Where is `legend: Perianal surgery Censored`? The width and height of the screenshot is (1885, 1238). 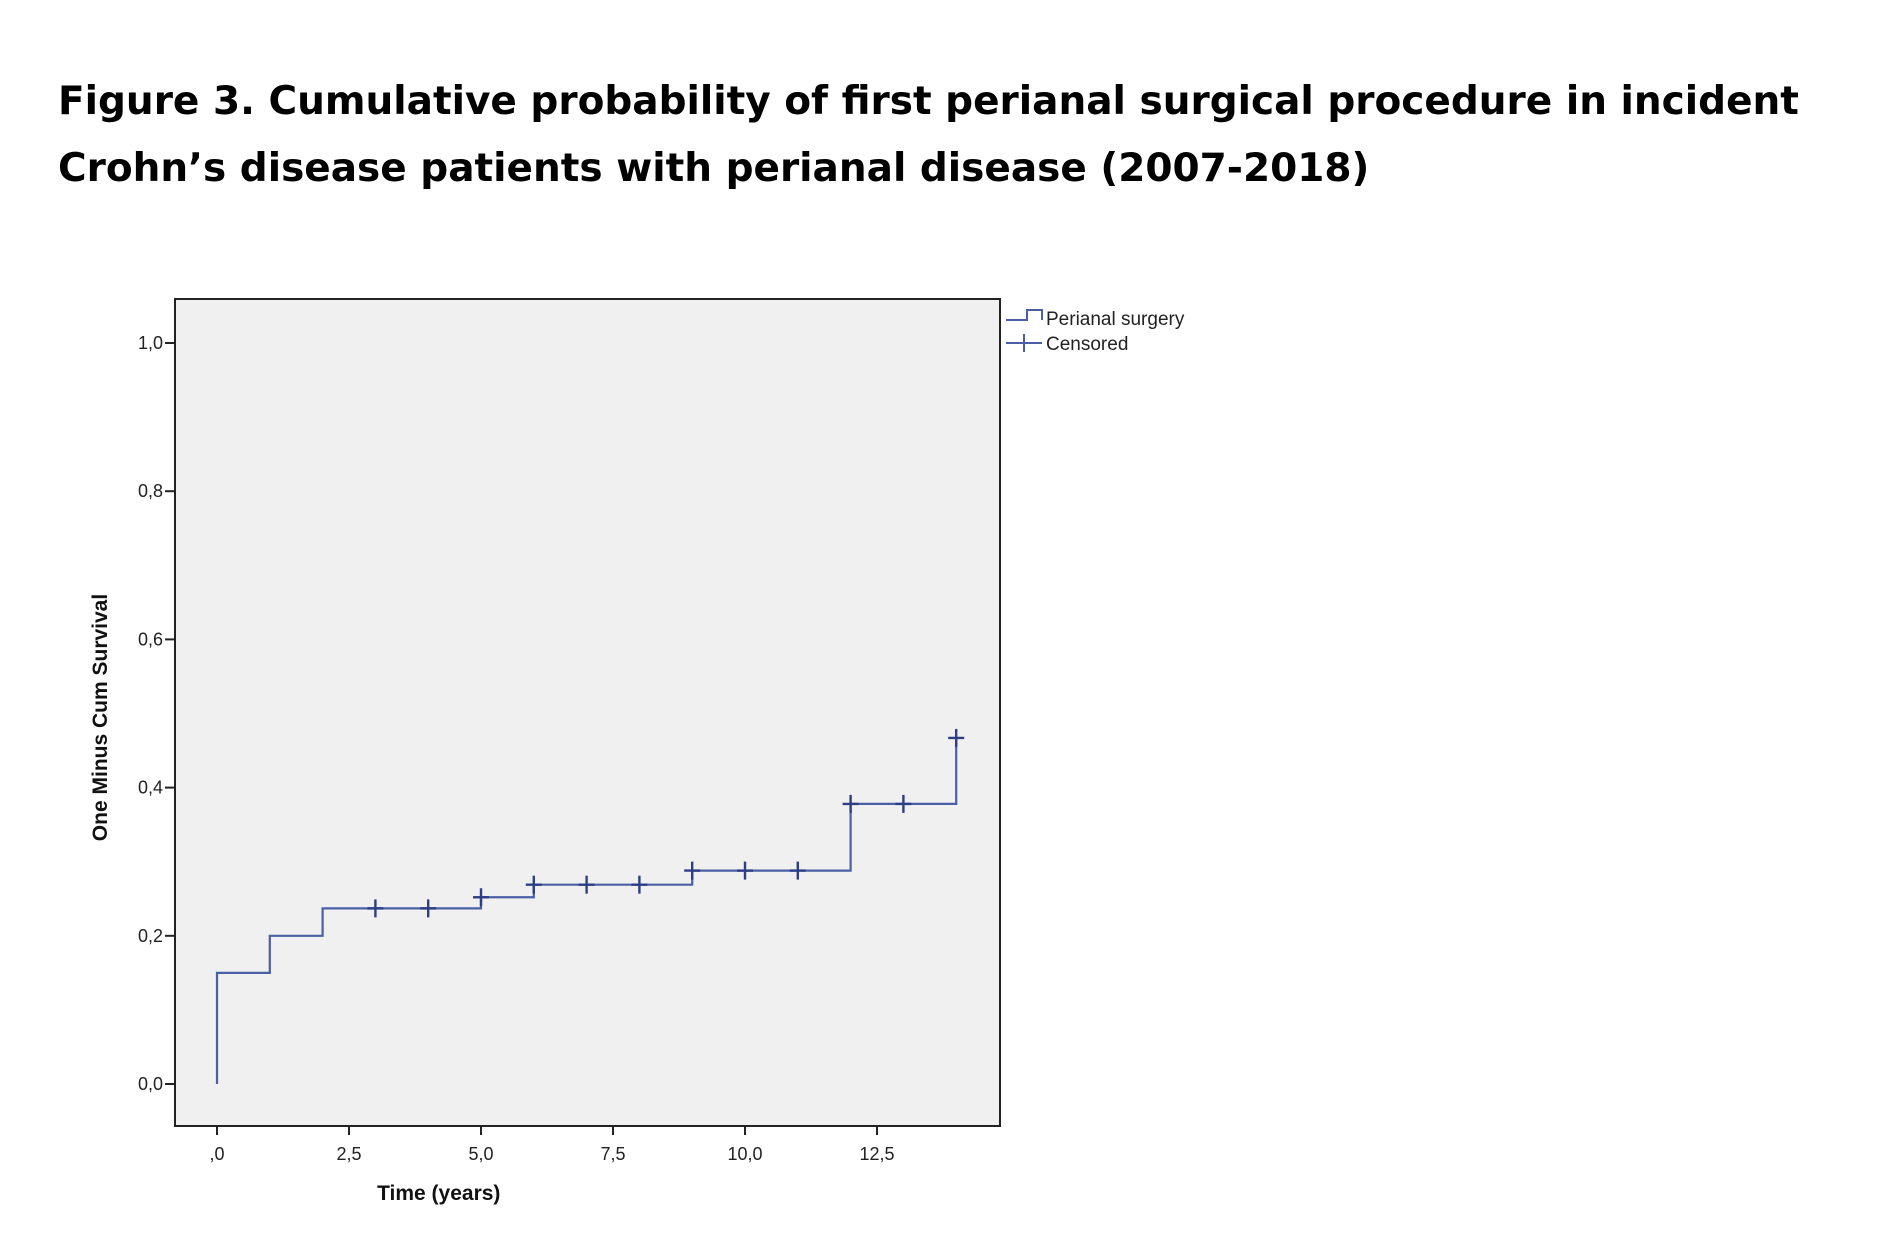
legend: Perianal surgery Censored is located at coordinates (1095, 332).